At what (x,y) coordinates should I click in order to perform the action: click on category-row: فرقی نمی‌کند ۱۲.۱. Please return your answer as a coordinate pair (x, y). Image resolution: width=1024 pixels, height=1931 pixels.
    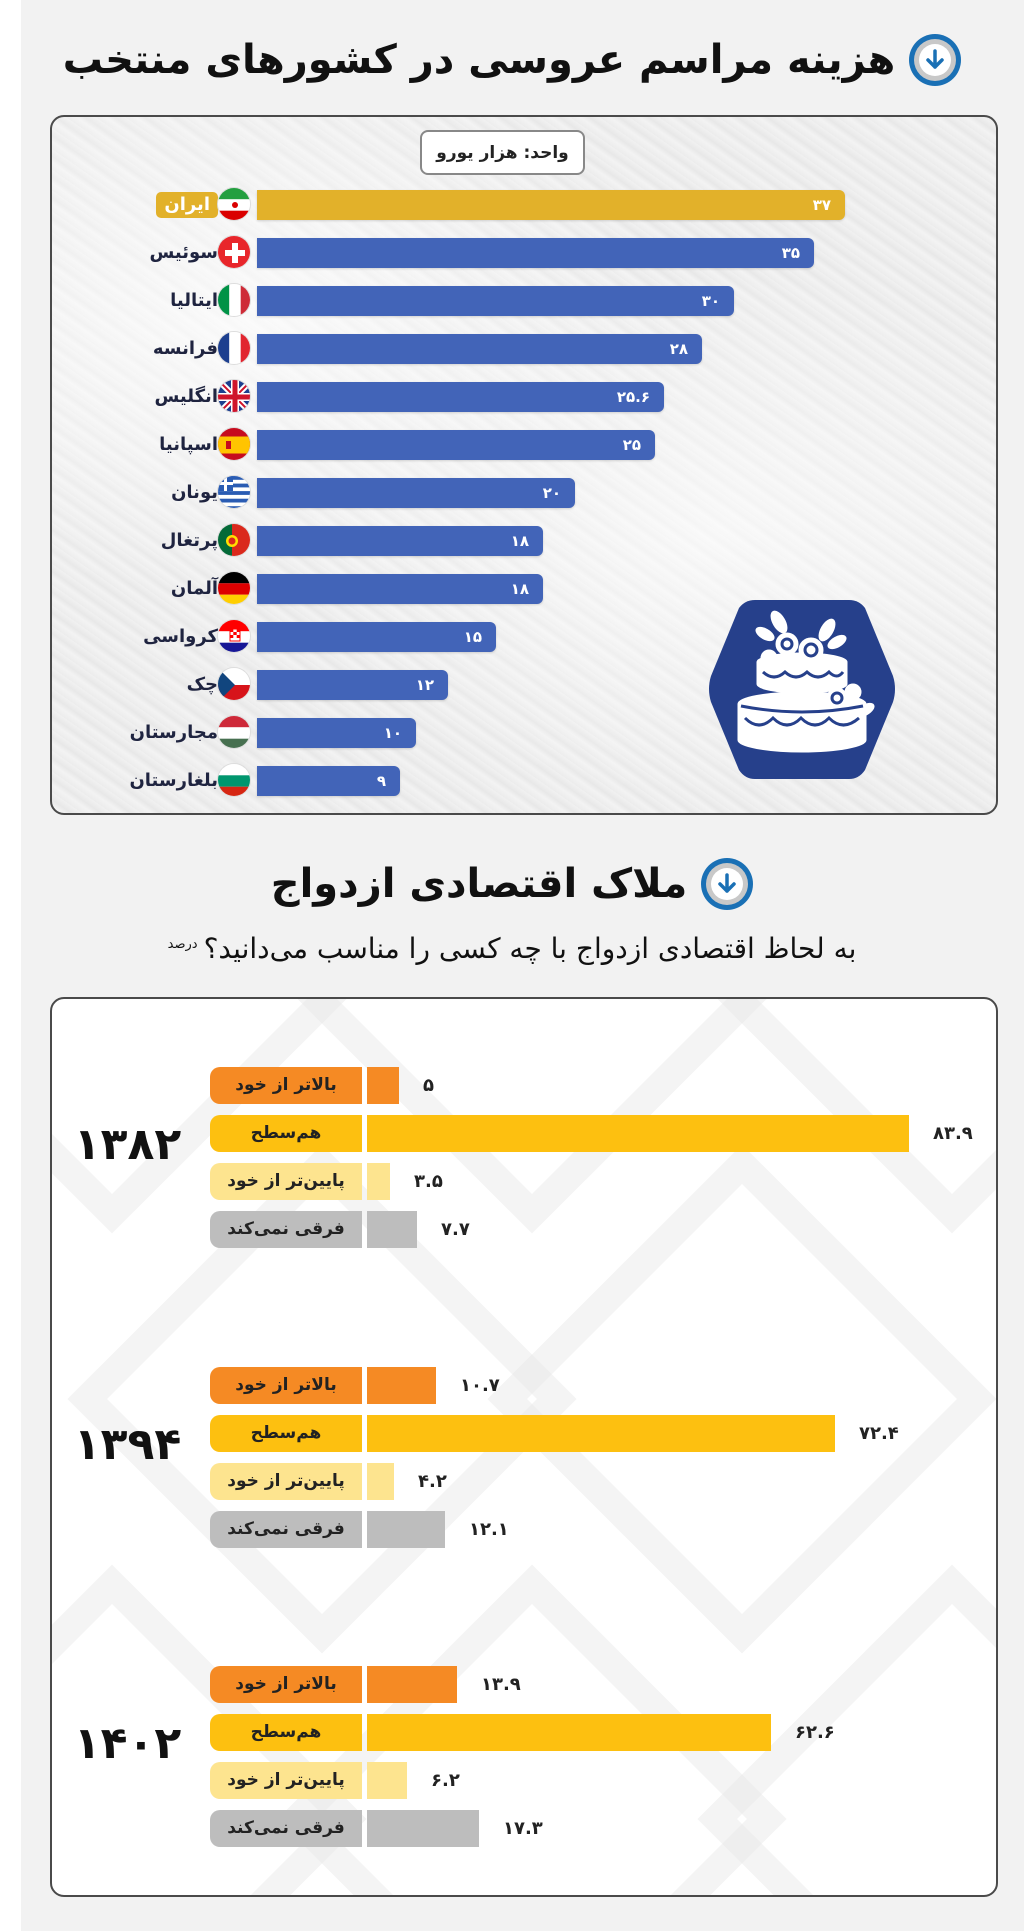
    Looking at the image, I should click on (524, 1529).